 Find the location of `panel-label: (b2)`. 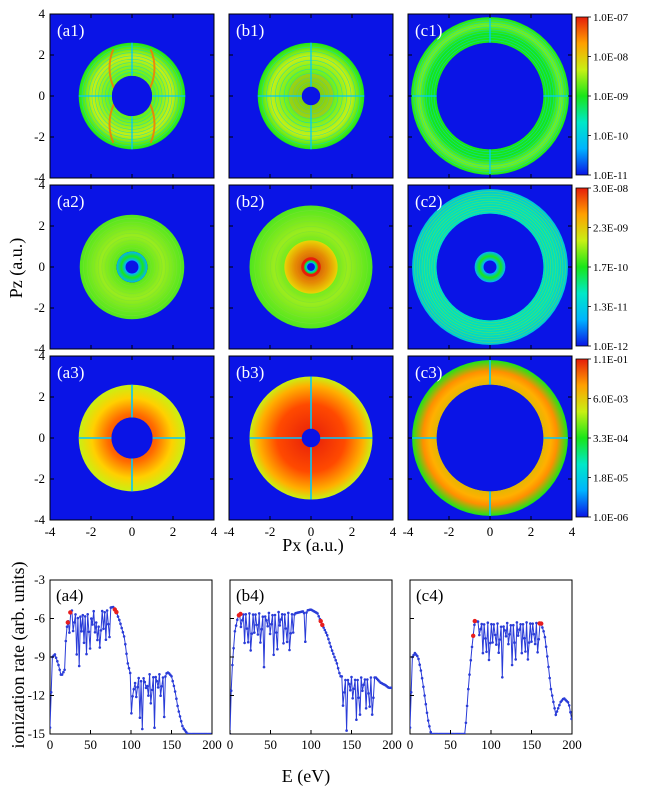

panel-label: (b2) is located at coordinates (250, 201).